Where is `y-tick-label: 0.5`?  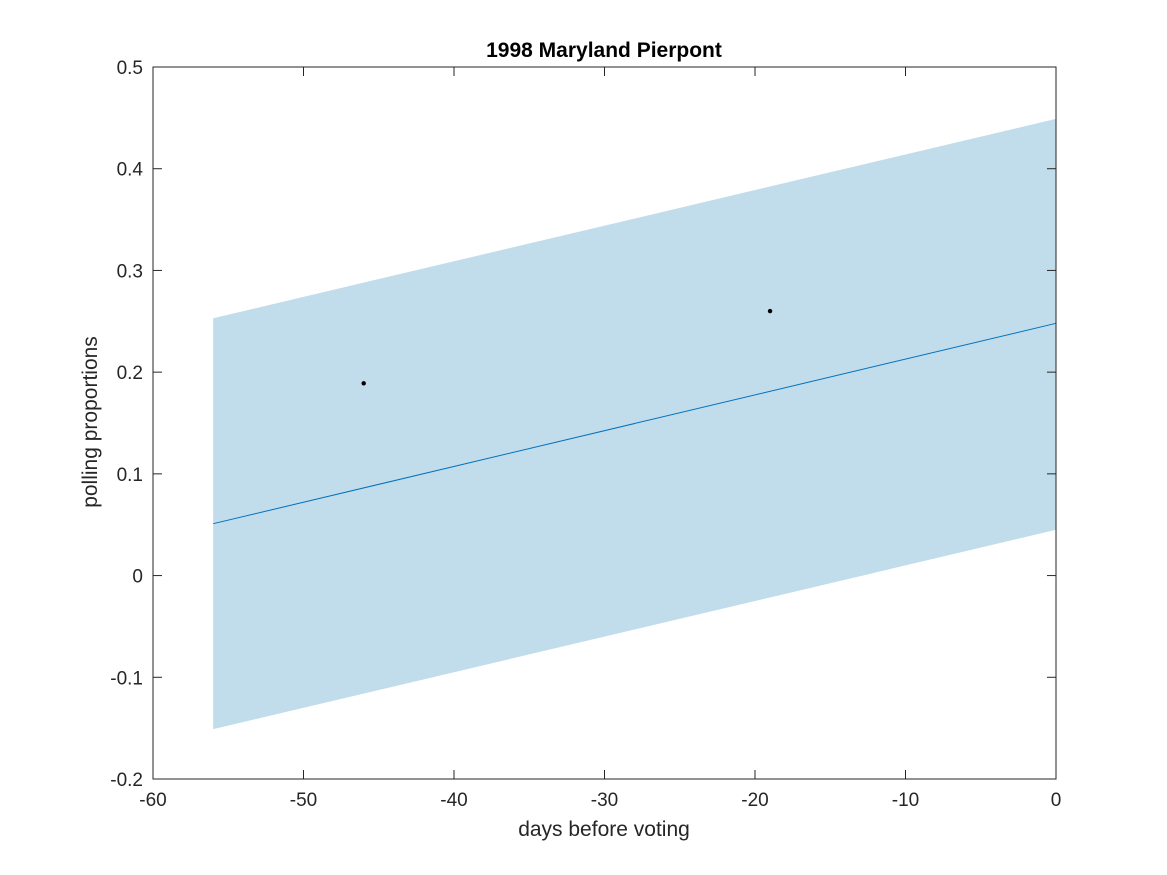 y-tick-label: 0.5 is located at coordinates (130, 68).